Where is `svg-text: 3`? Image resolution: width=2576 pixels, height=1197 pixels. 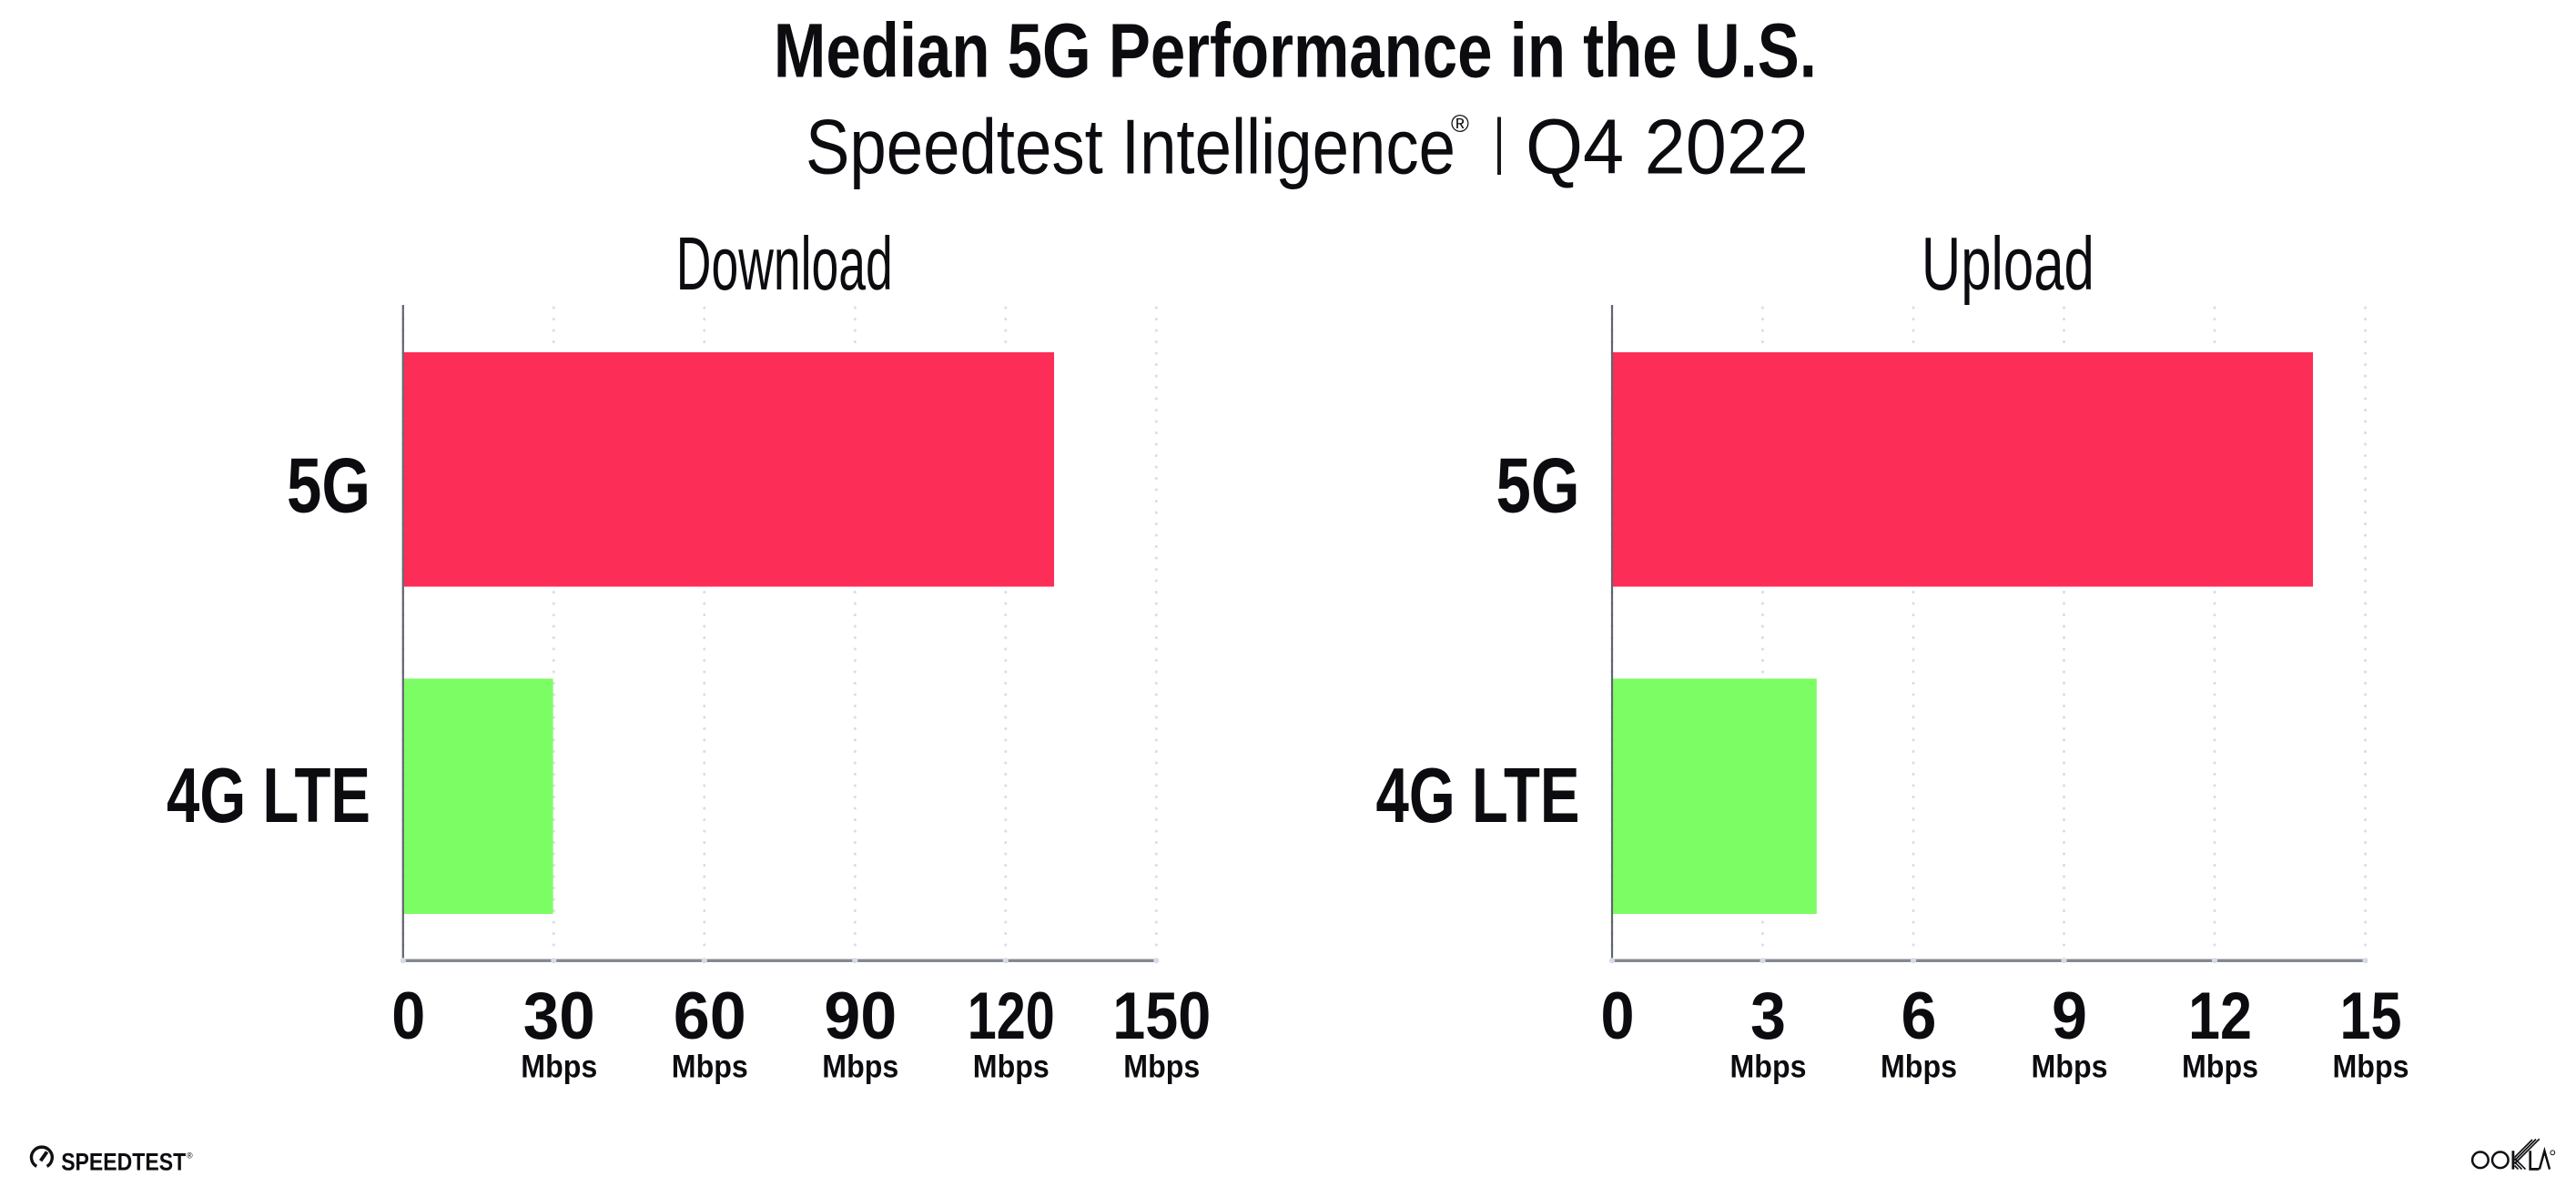
svg-text: 3 is located at coordinates (1768, 1016).